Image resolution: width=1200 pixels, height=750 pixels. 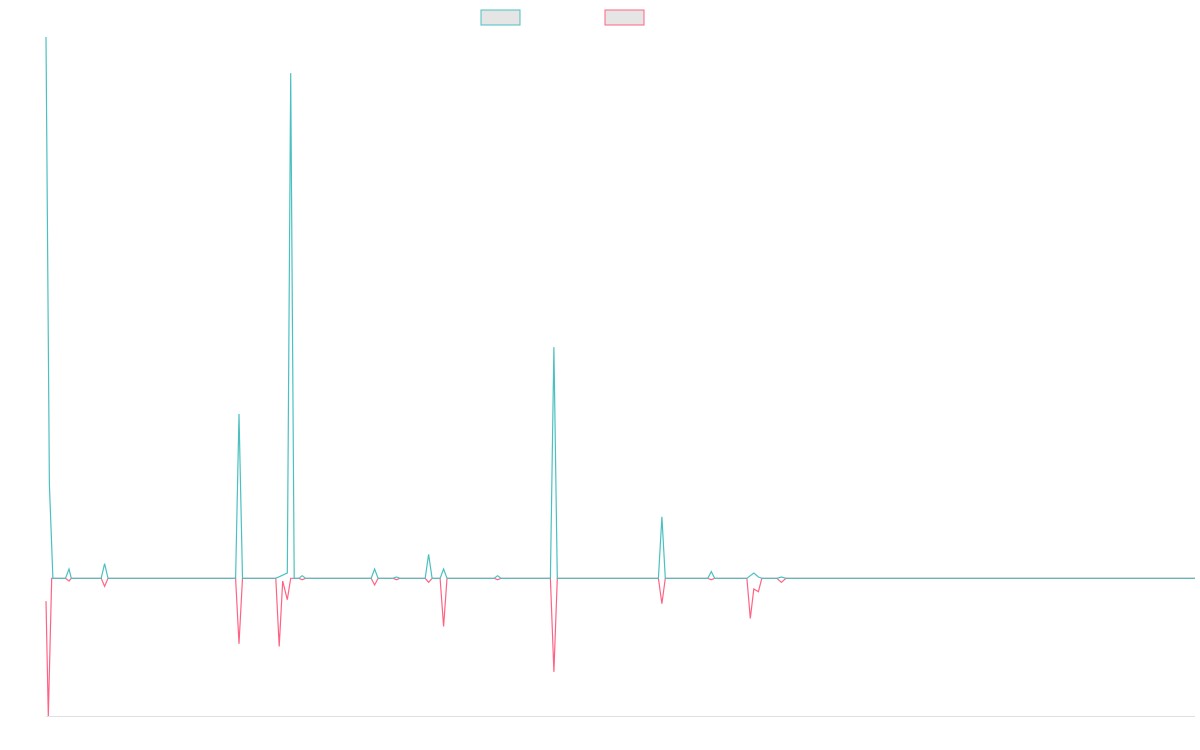 I want to click on legend, so click(x=562, y=17).